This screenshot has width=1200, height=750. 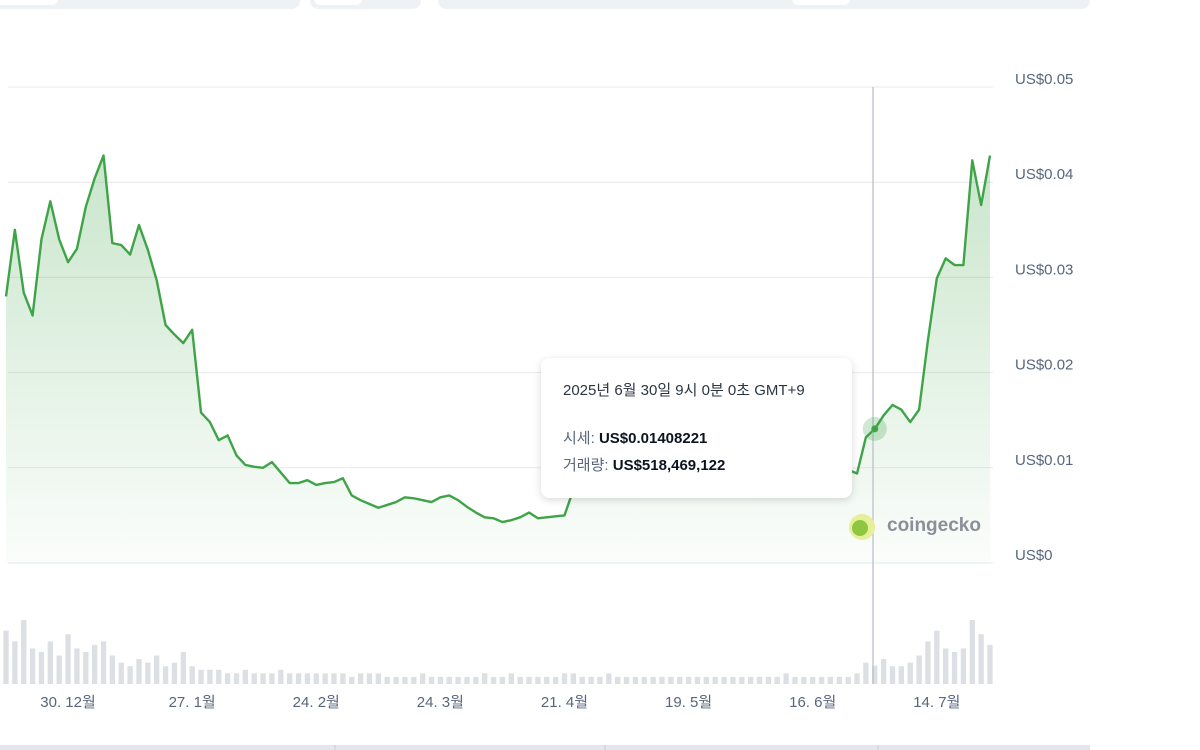 What do you see at coordinates (934, 525) in the screenshot?
I see `watermark-text: coingecko` at bounding box center [934, 525].